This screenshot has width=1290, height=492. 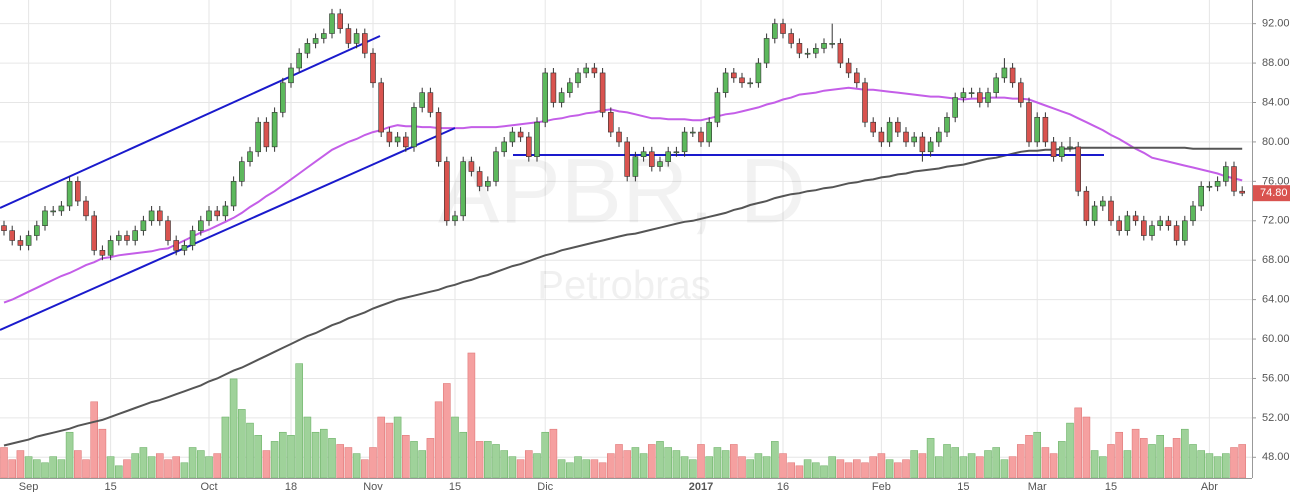 What do you see at coordinates (110, 486) in the screenshot?
I see `x-tick-label: 15` at bounding box center [110, 486].